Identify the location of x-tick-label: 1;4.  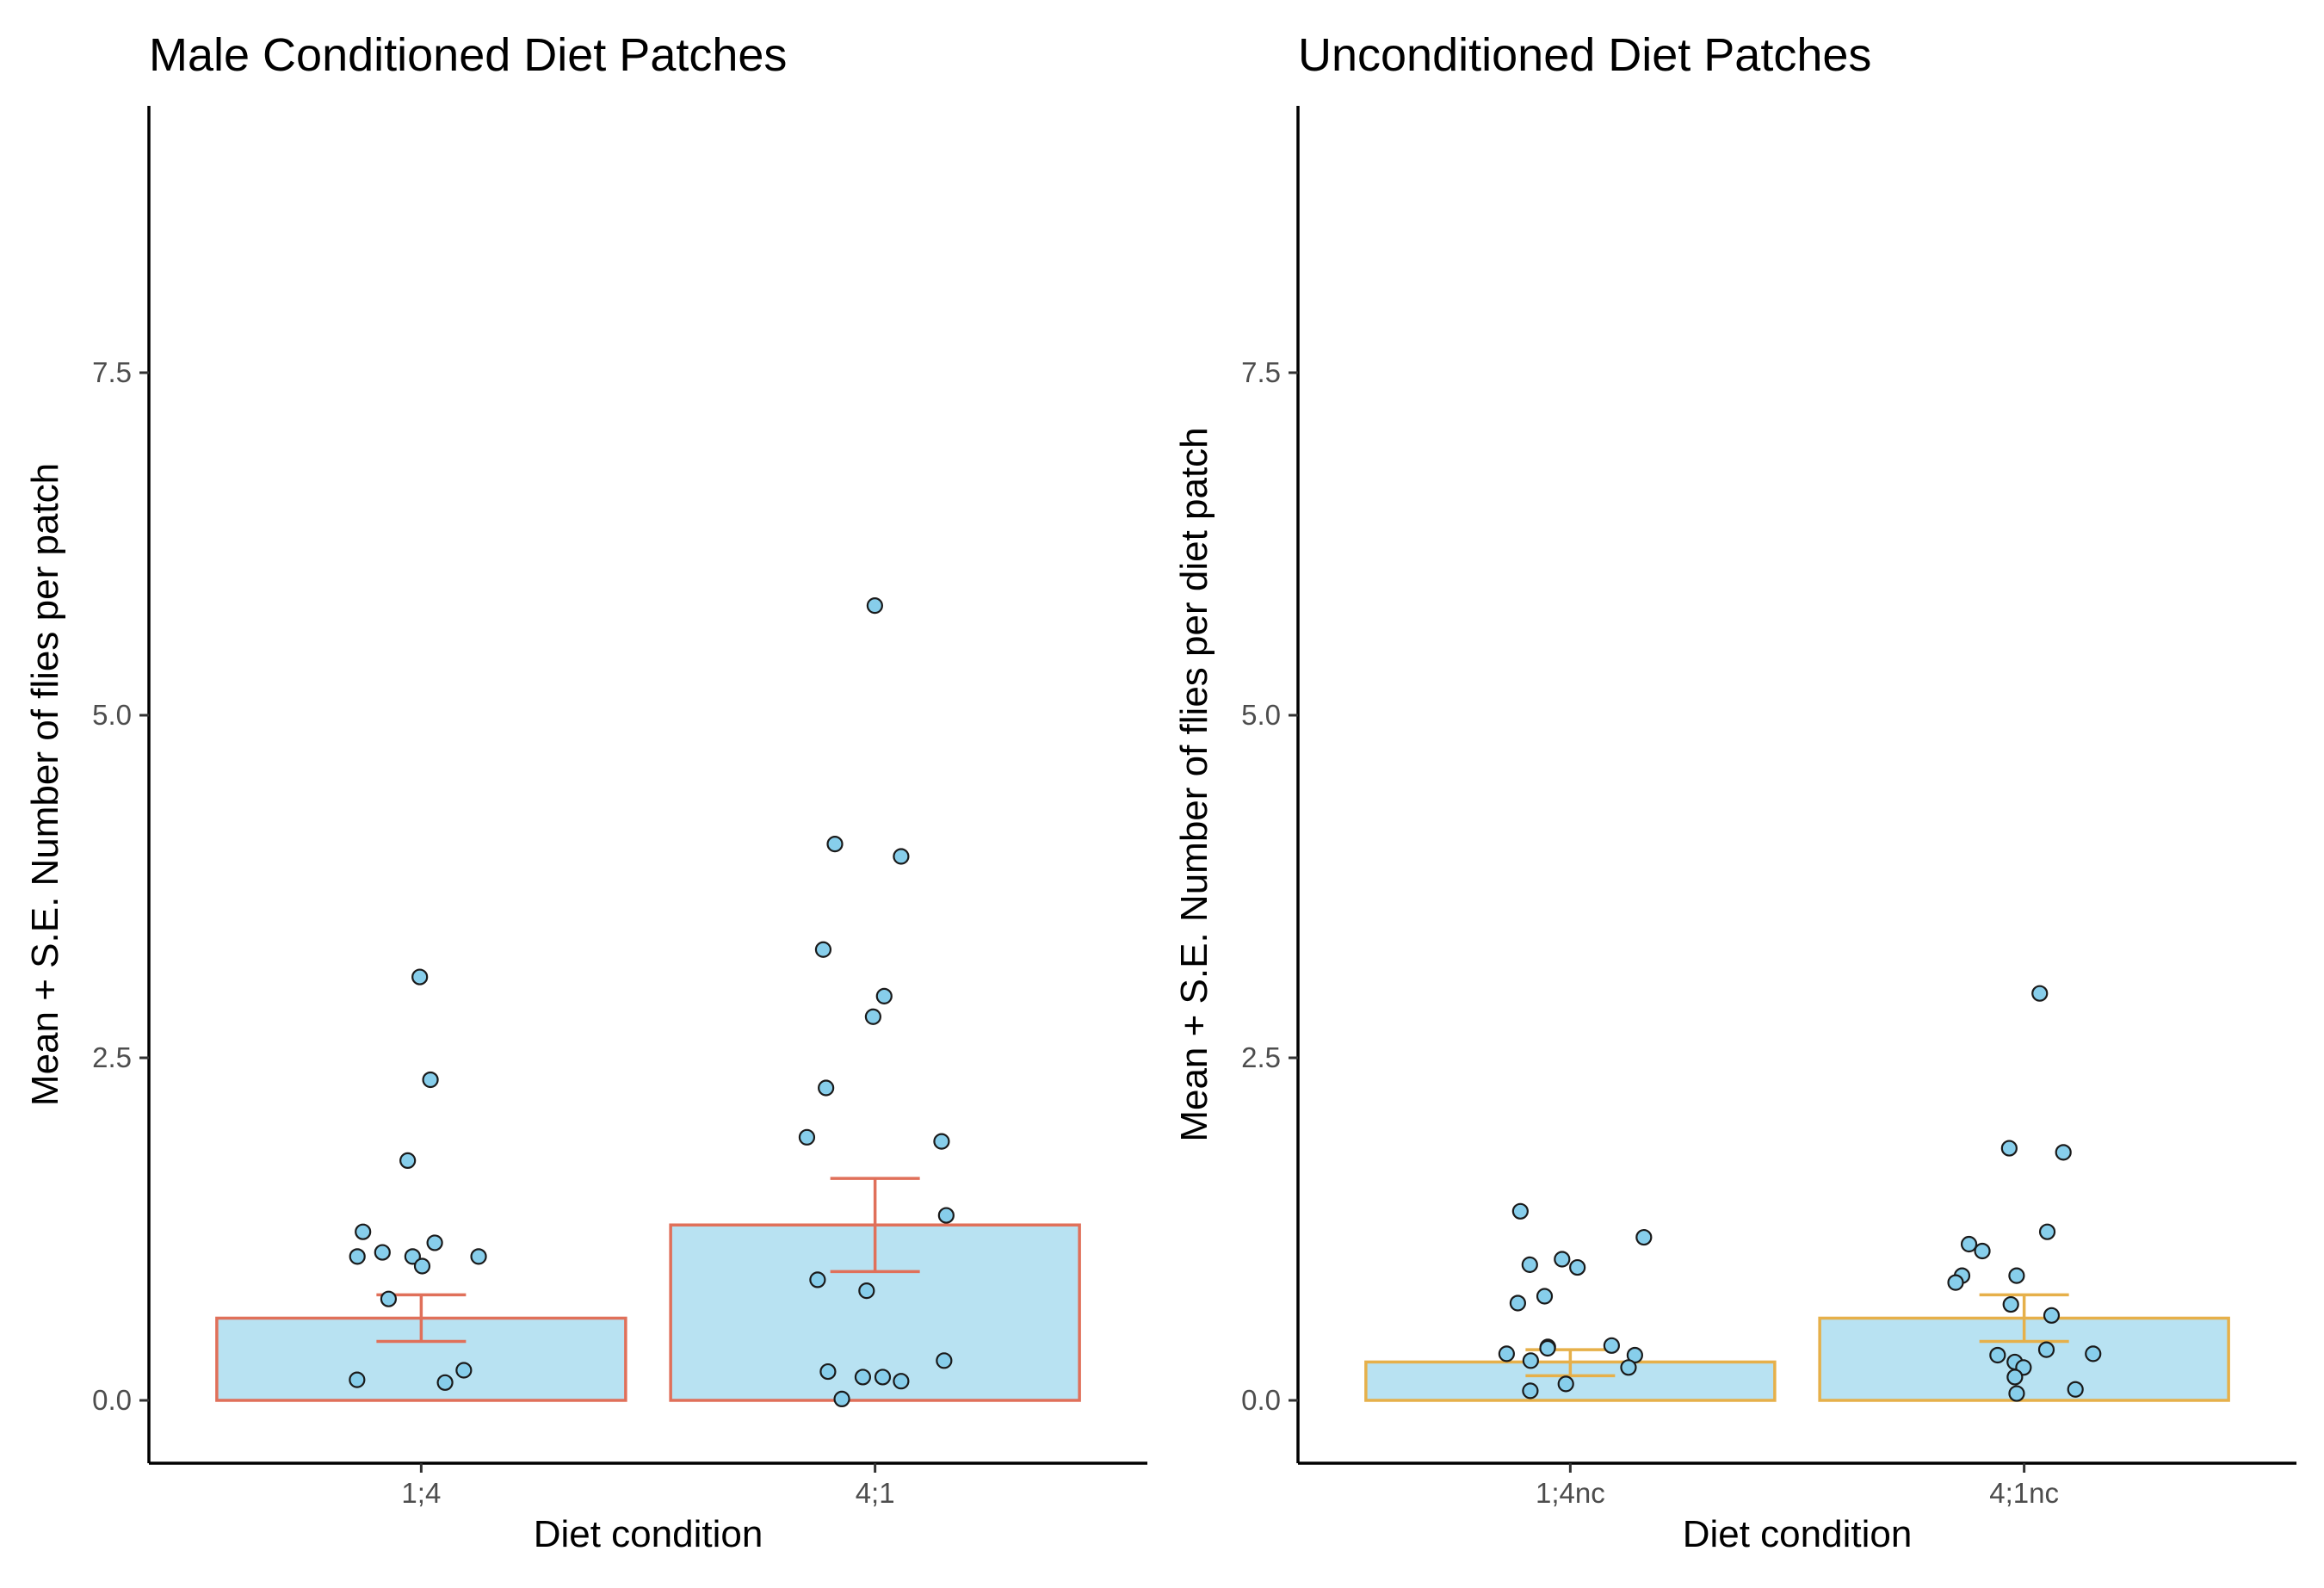
(421, 1493).